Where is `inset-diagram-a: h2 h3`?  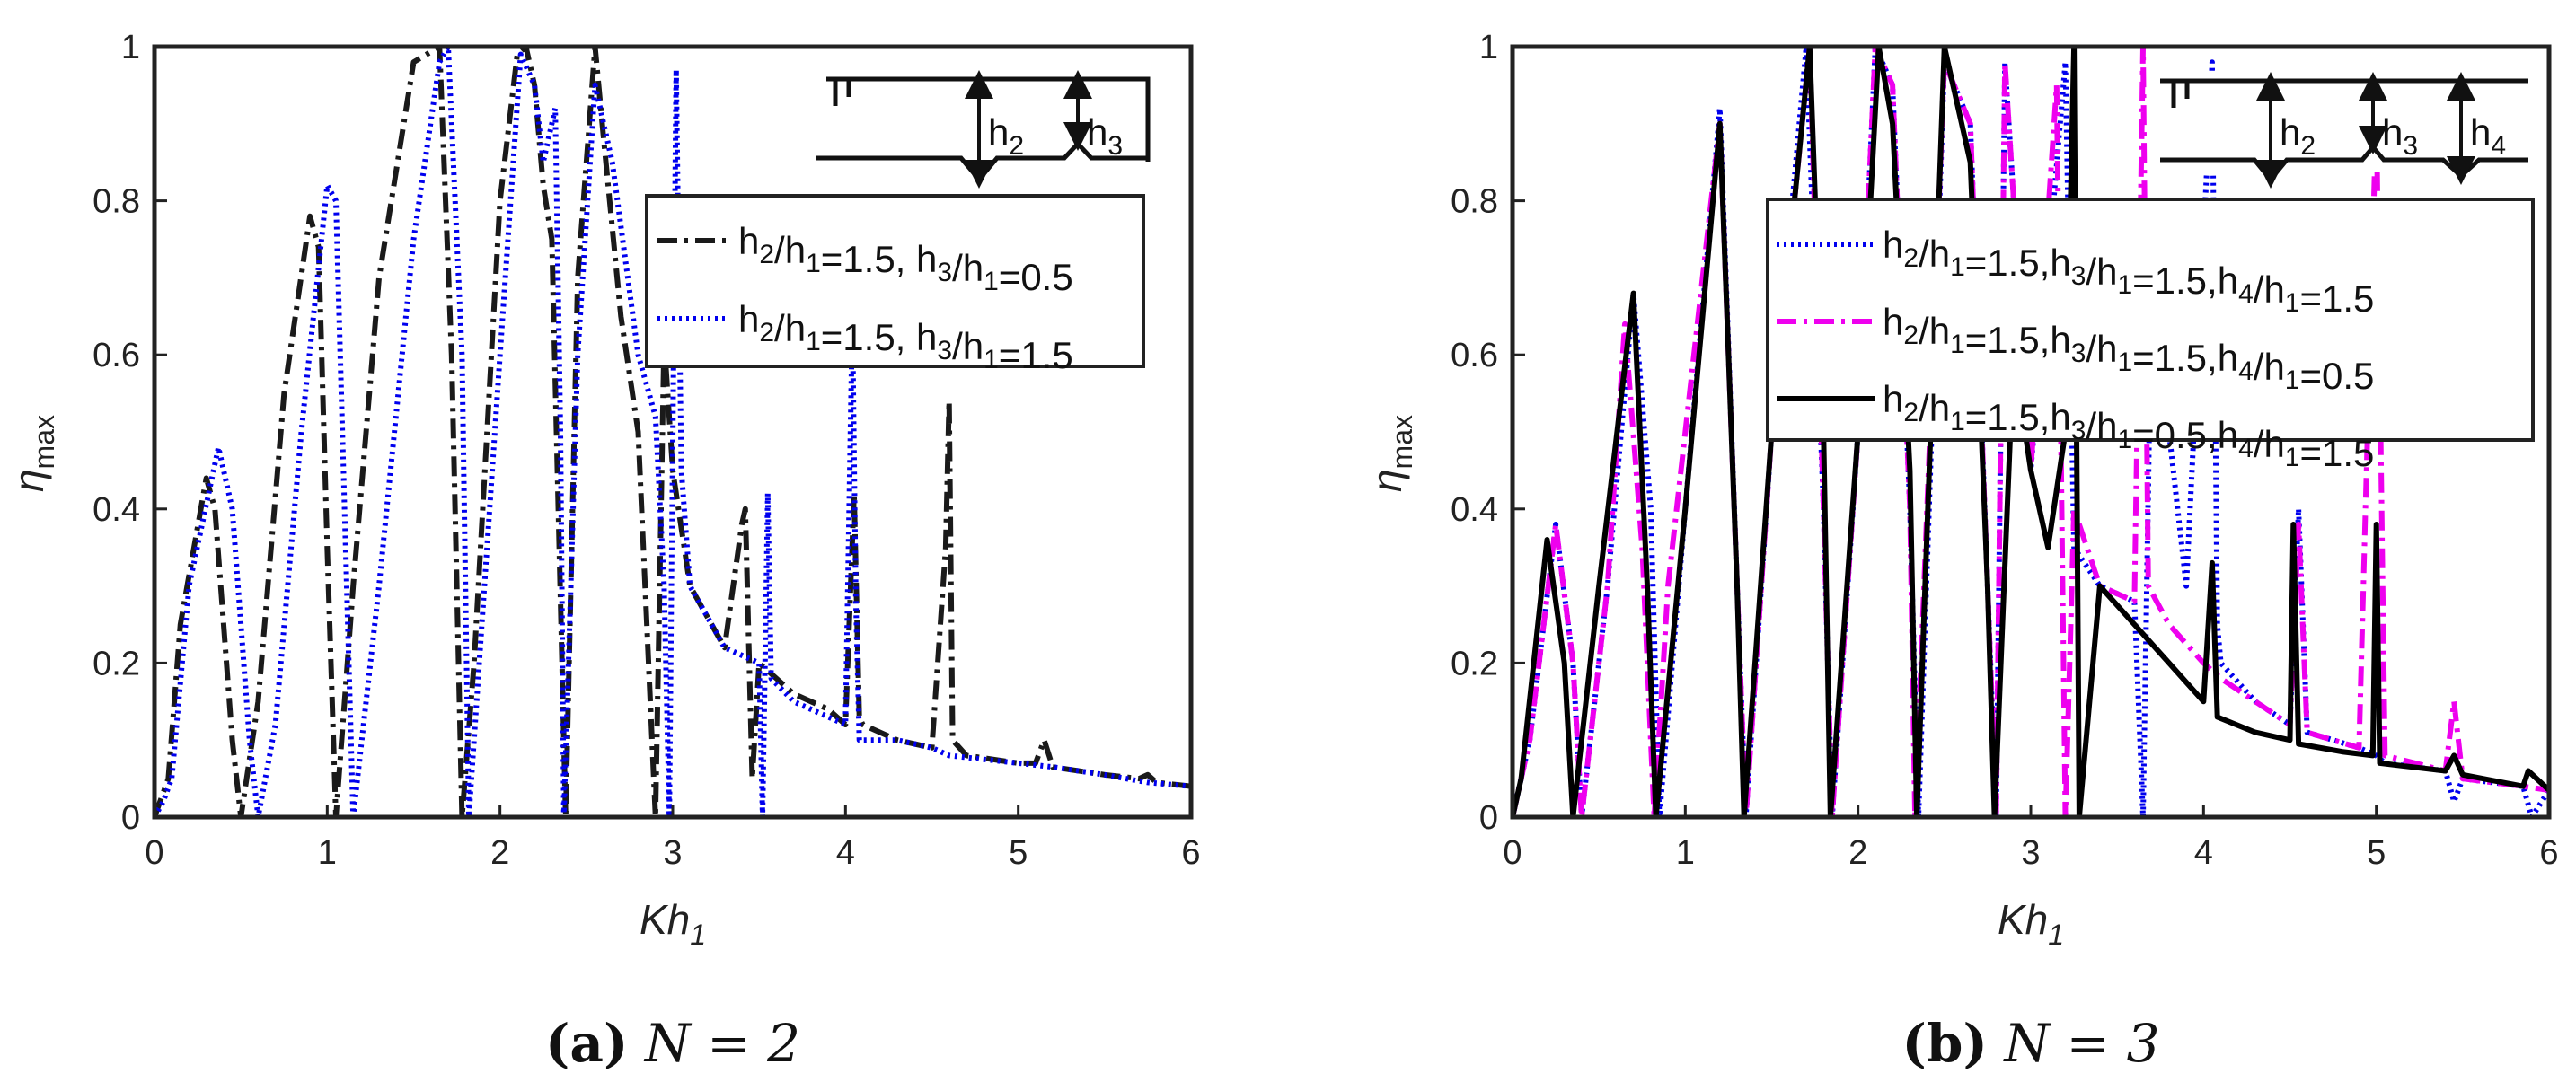
inset-diagram-a: h2 h3 is located at coordinates (979, 129).